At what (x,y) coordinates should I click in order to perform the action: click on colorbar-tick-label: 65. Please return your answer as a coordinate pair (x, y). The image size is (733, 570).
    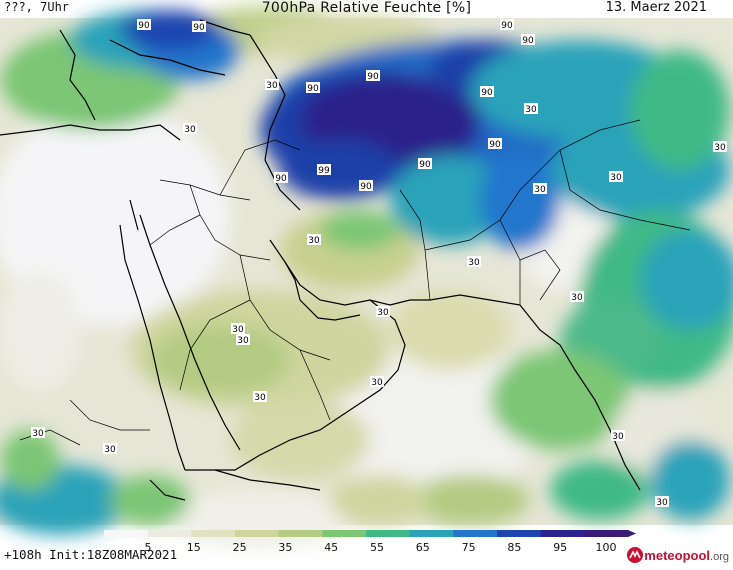
    Looking at the image, I should click on (423, 547).